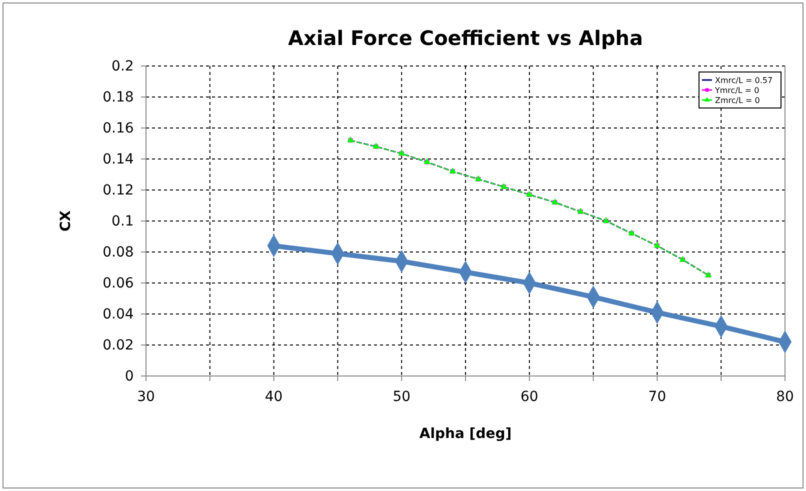 The width and height of the screenshot is (806, 491). Describe the element at coordinates (657, 396) in the screenshot. I see `x-tick-label: 70` at that location.